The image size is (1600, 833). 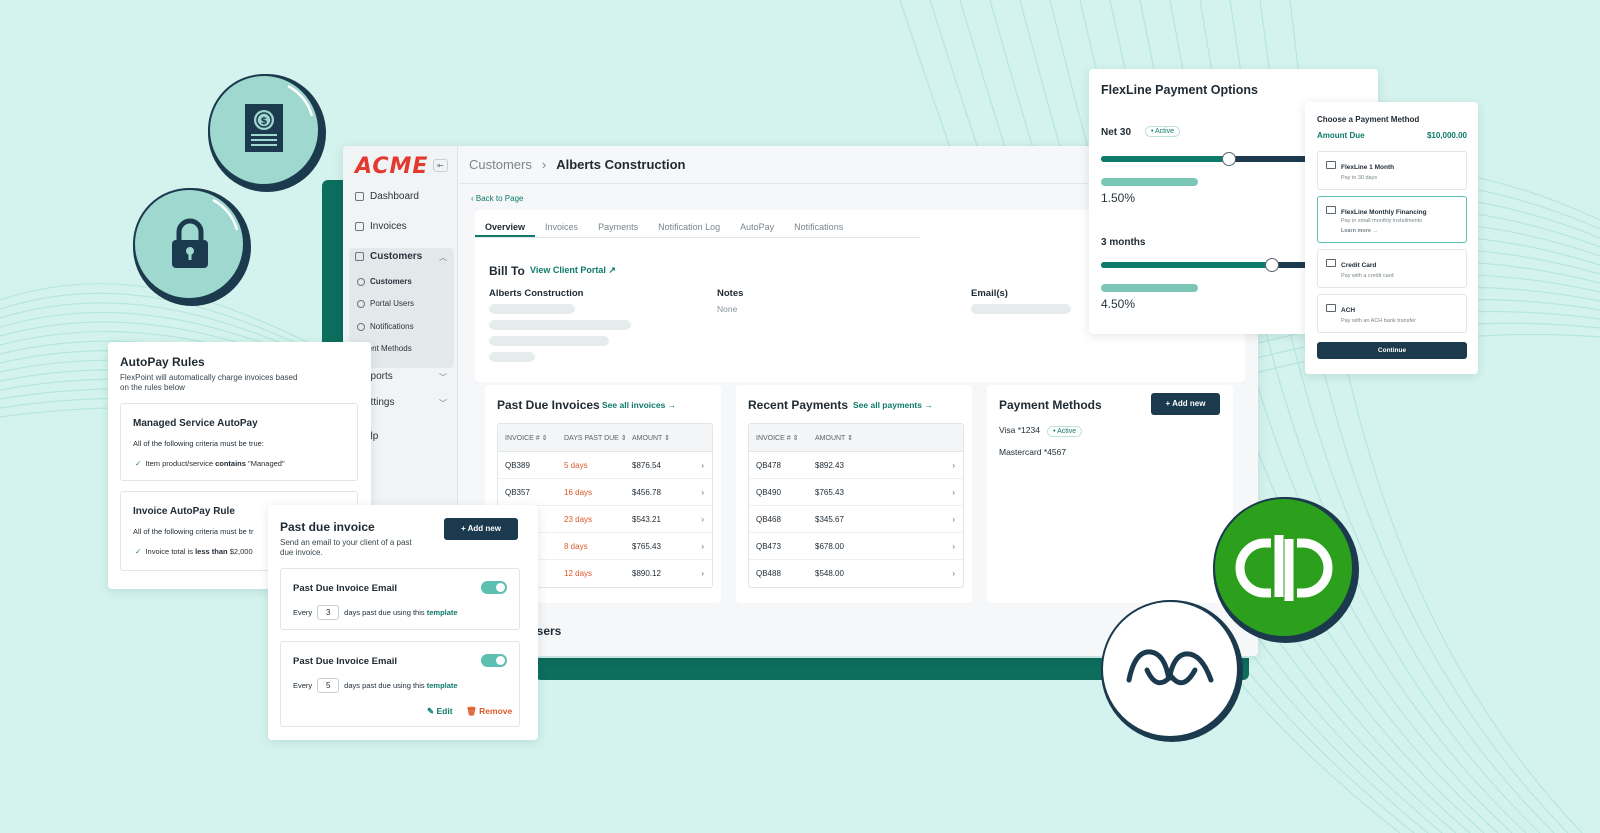 I want to click on tab-overview: Overview, so click(x=505, y=223).